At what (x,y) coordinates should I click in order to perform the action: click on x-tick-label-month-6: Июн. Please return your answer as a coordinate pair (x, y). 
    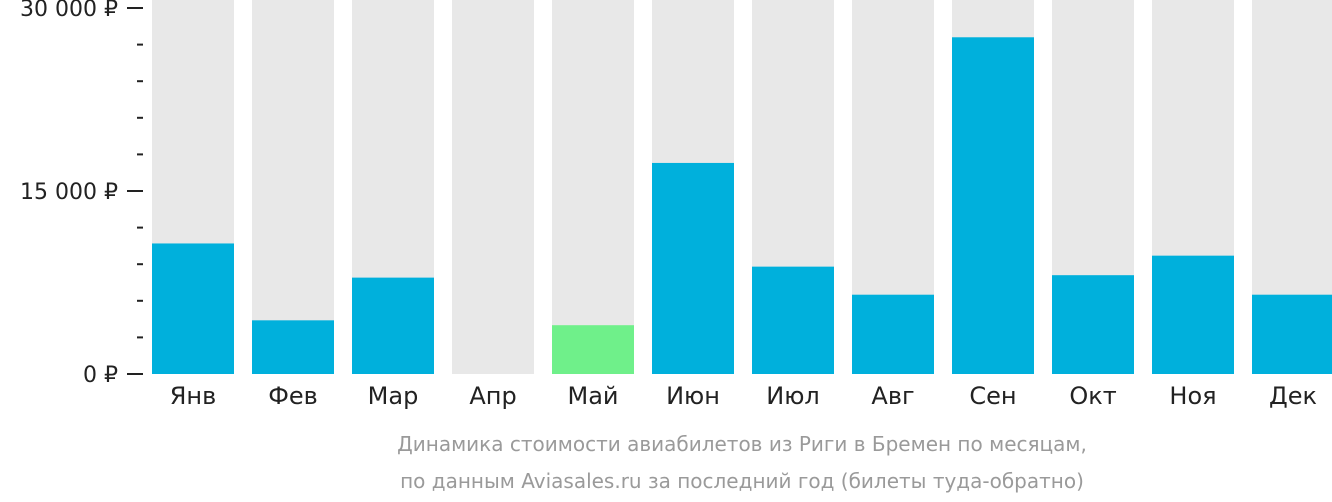
    Looking at the image, I should click on (693, 396).